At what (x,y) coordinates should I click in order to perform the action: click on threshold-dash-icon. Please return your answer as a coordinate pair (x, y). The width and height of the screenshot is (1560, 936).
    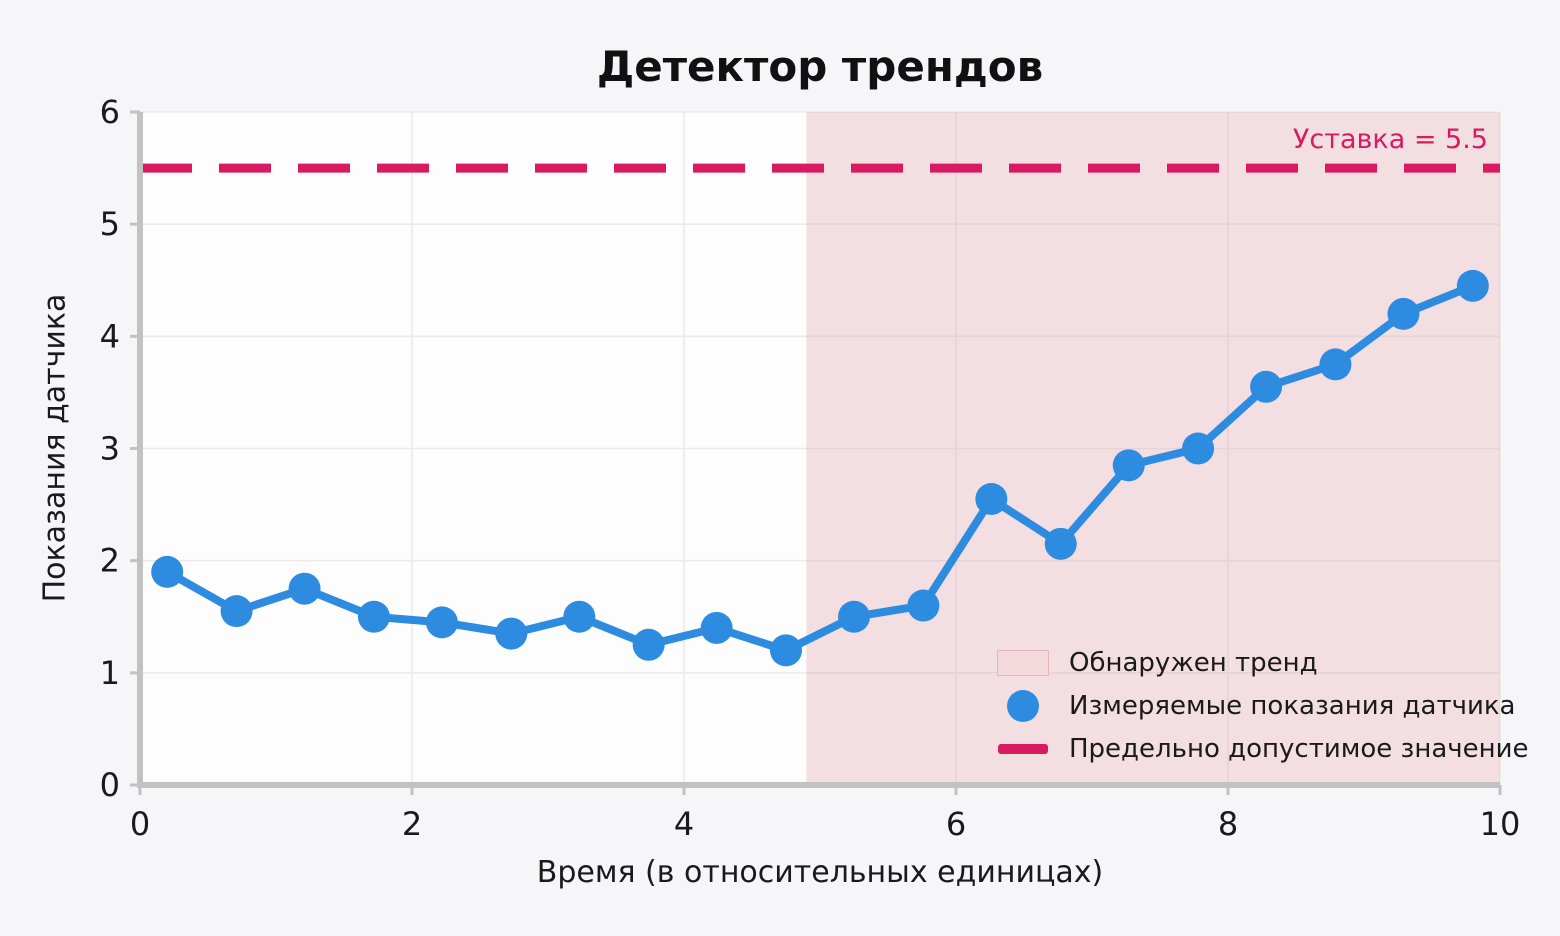
    Looking at the image, I should click on (1023, 749).